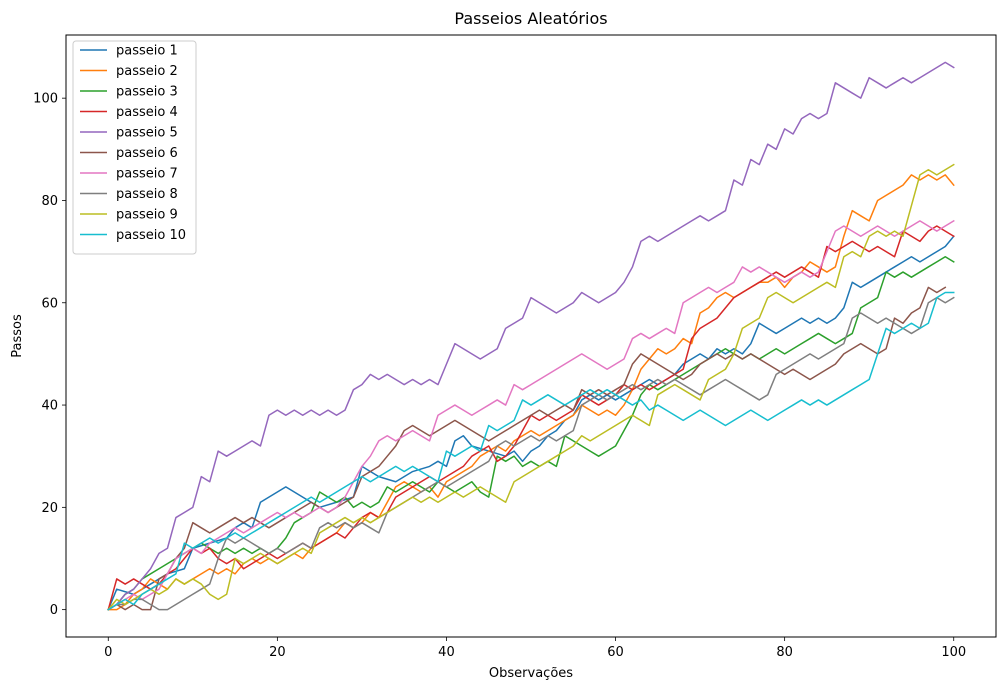 Image resolution: width=1005 pixels, height=689 pixels. Describe the element at coordinates (45, 99) in the screenshot. I see `y-tick-label: 100` at that location.